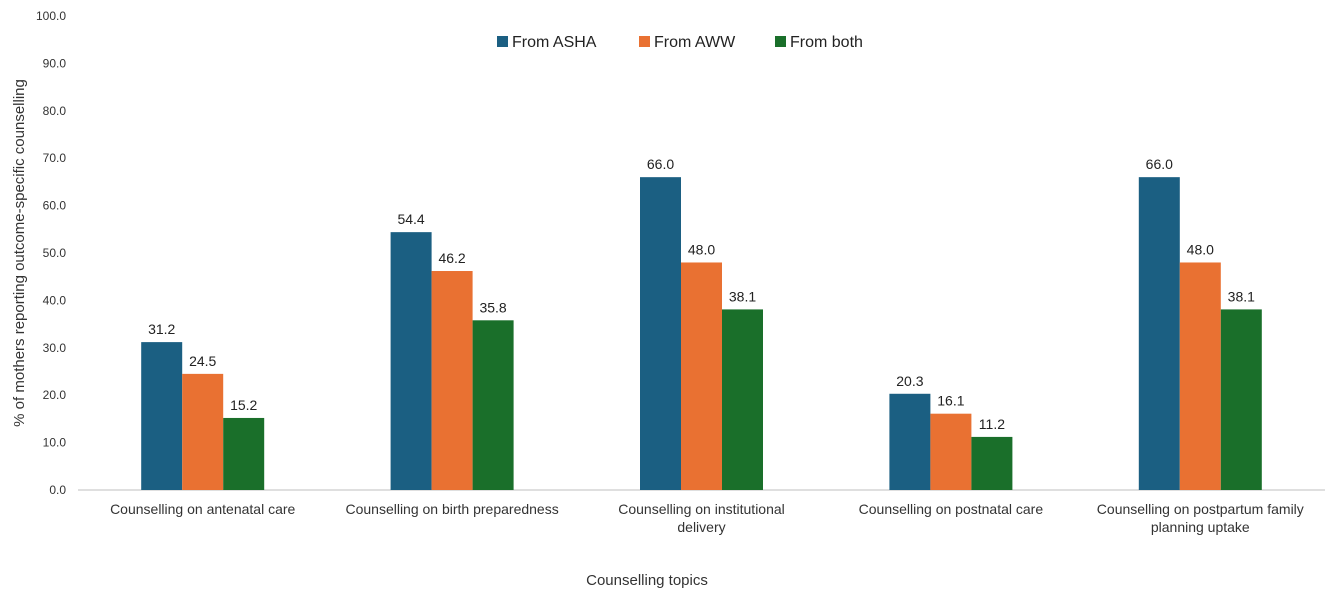 The height and width of the screenshot is (592, 1331). I want to click on y-tick-label: 40.0, so click(55, 300).